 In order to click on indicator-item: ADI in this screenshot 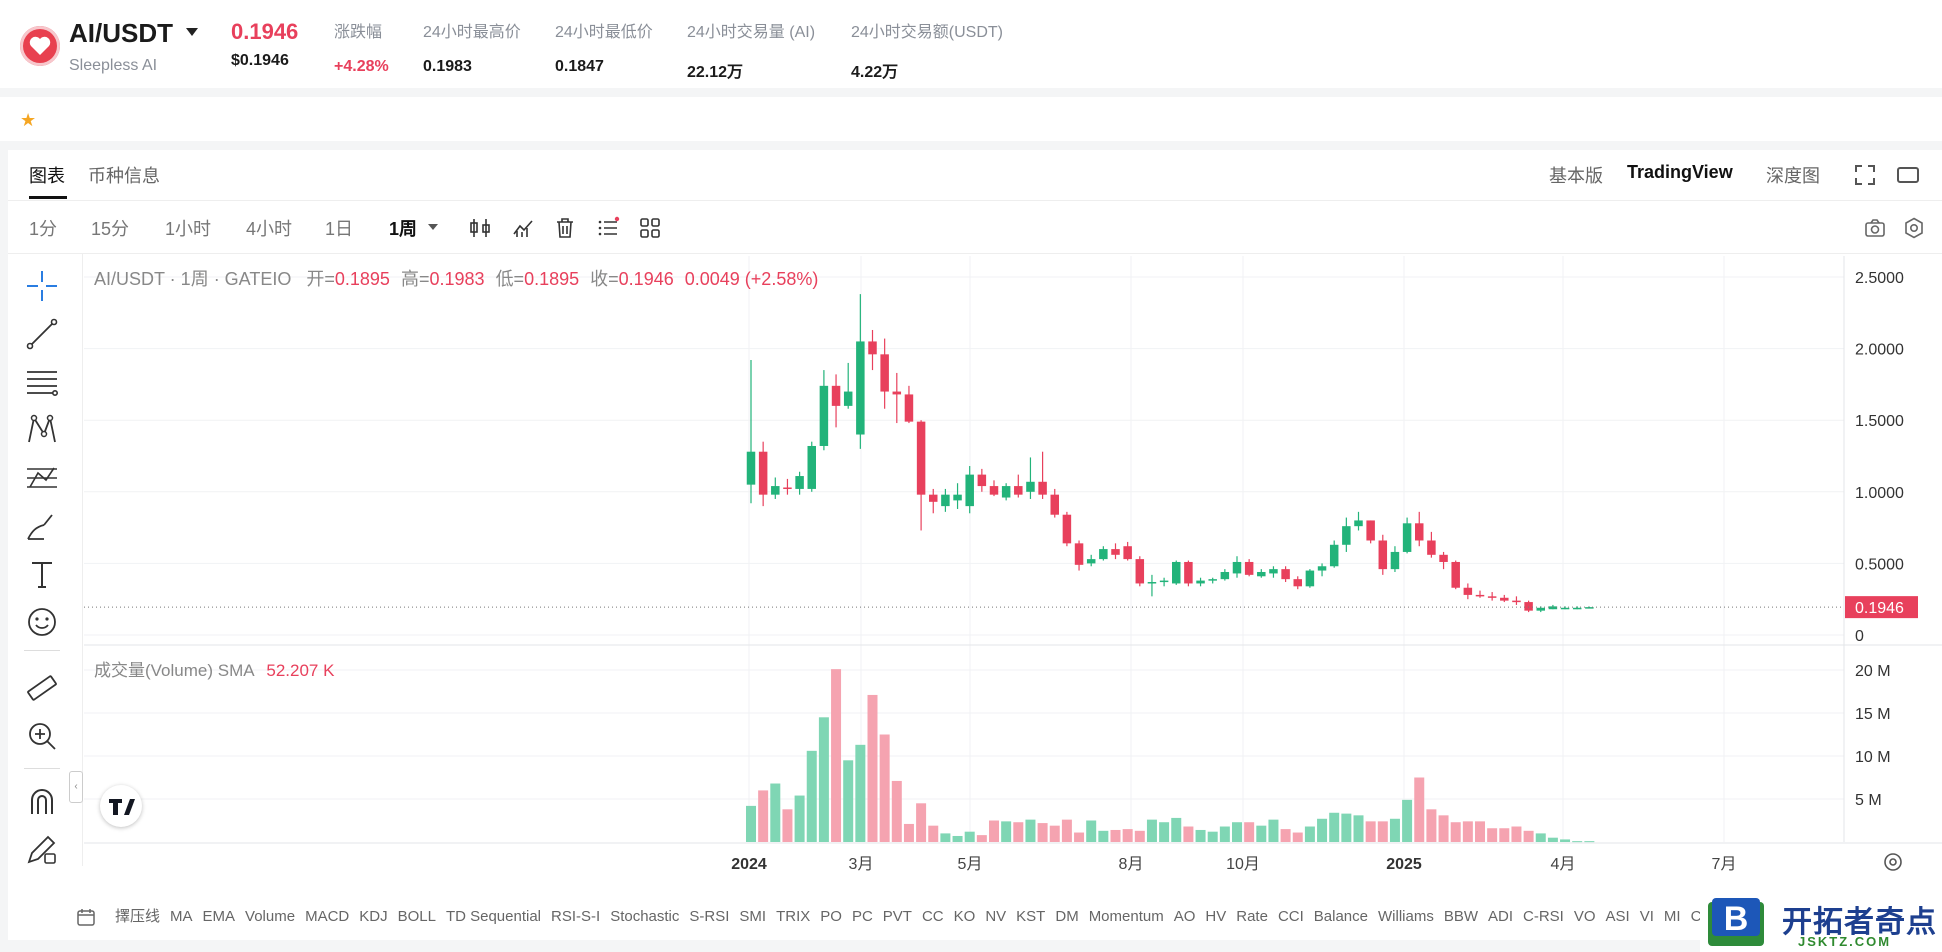, I will do `click(1501, 916)`.